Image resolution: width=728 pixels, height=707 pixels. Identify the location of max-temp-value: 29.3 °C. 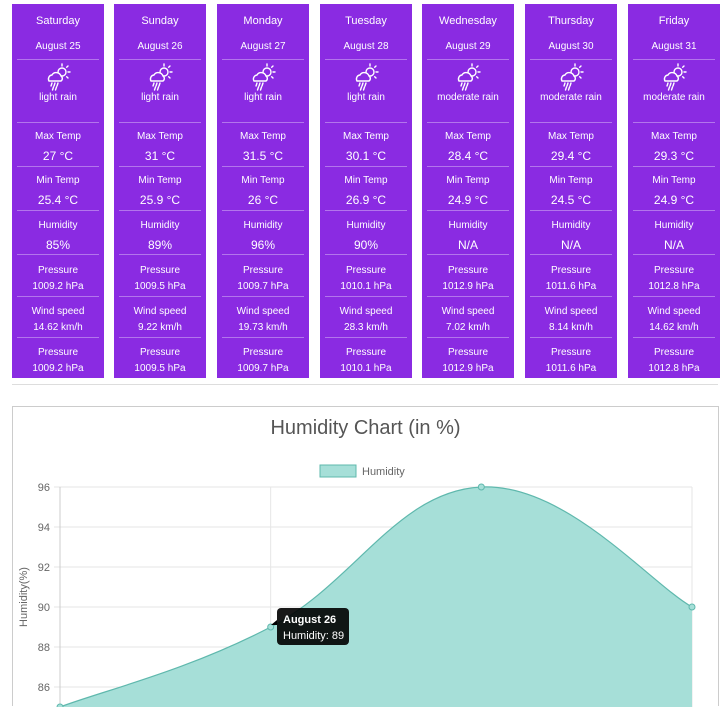
(674, 156).